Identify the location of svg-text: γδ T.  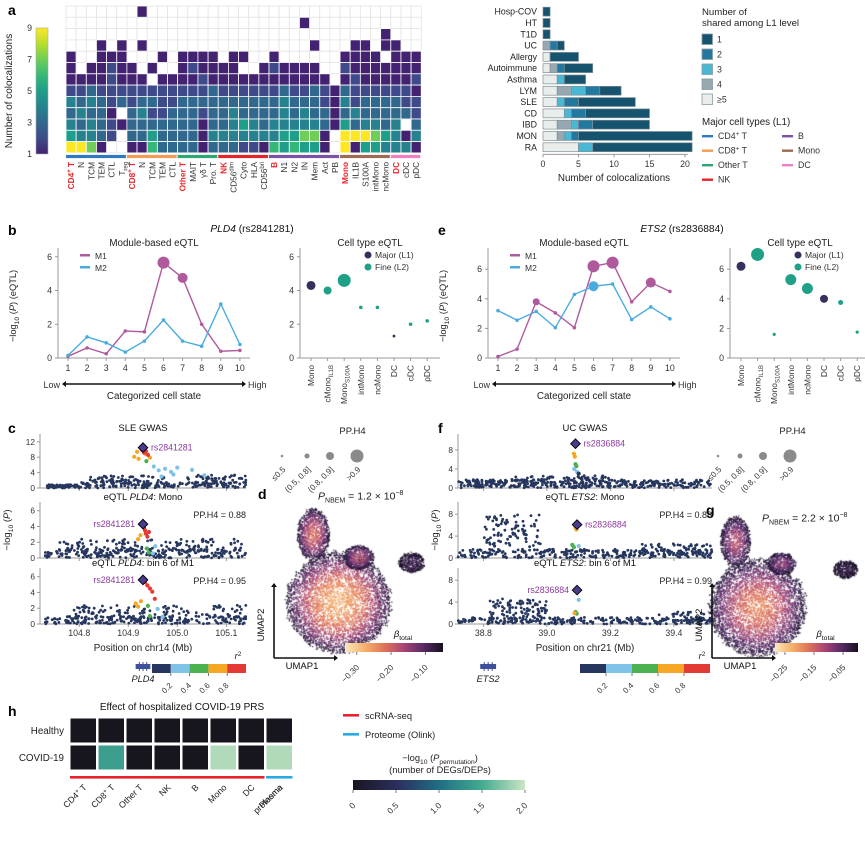
(203, 170).